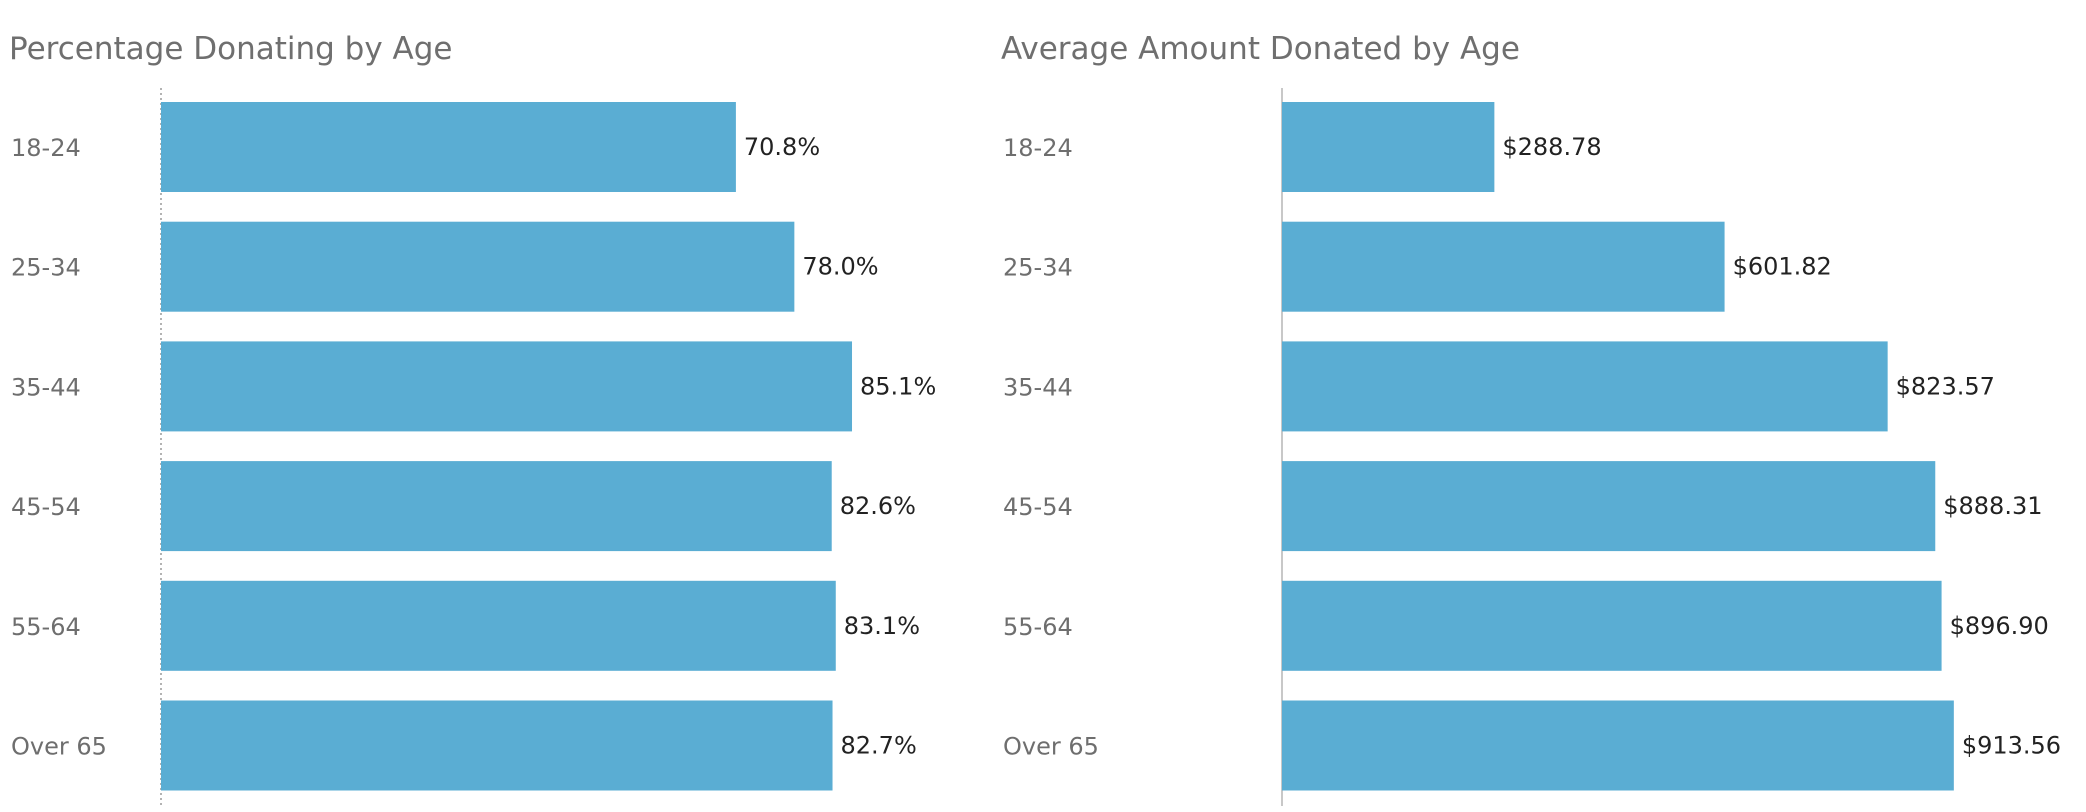 This screenshot has height=812, width=2086. What do you see at coordinates (882, 626) in the screenshot?
I see `value-label: 83.1%` at bounding box center [882, 626].